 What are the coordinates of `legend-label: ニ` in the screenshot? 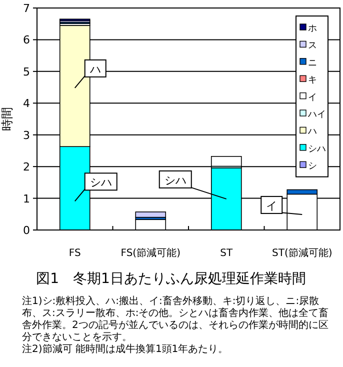 It's located at (312, 63).